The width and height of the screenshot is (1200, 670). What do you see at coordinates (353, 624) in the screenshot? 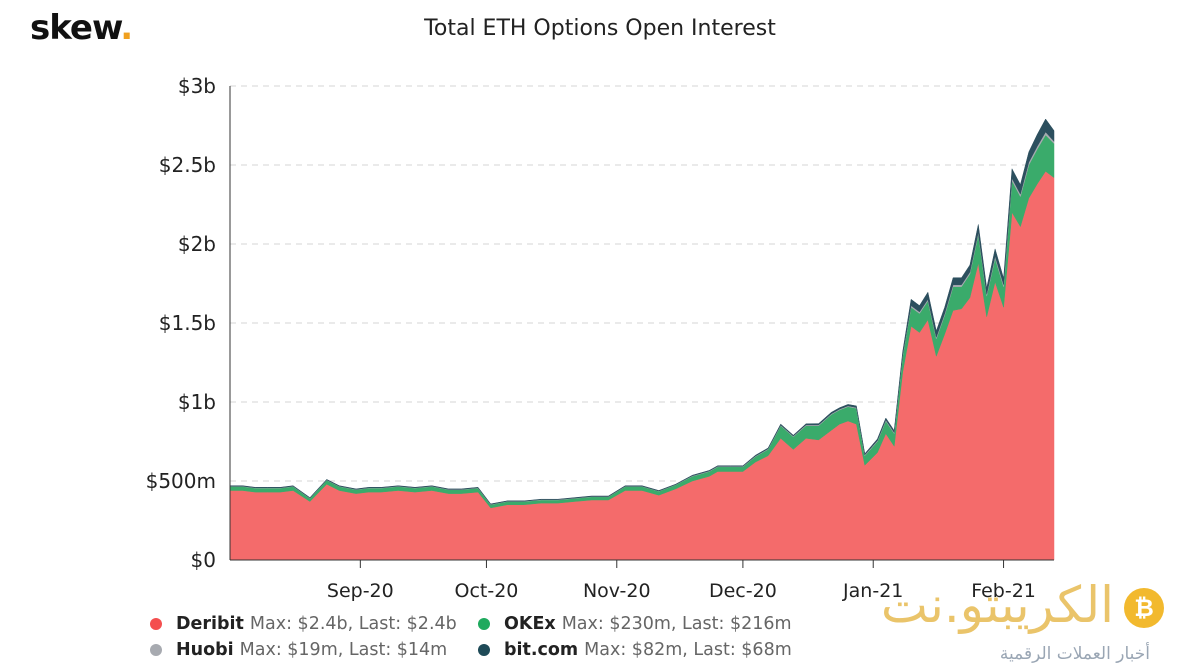
I see `legend-series-stats: Max: $2.4b, Last: $2.4b` at bounding box center [353, 624].